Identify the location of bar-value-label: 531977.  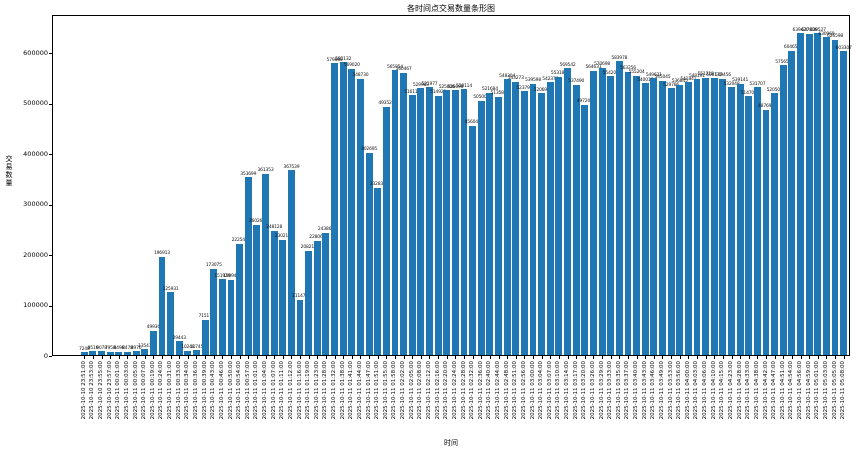
(429, 84).